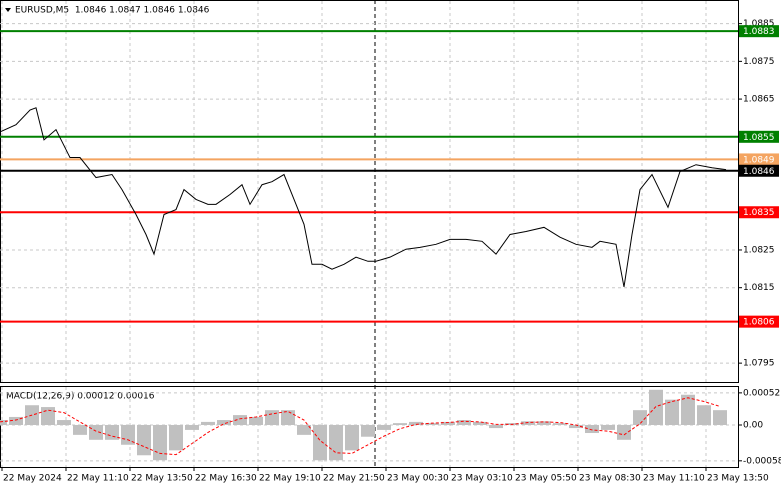 Image resolution: width=781 pixels, height=489 pixels. I want to click on level-label: 1.0835, so click(759, 213).